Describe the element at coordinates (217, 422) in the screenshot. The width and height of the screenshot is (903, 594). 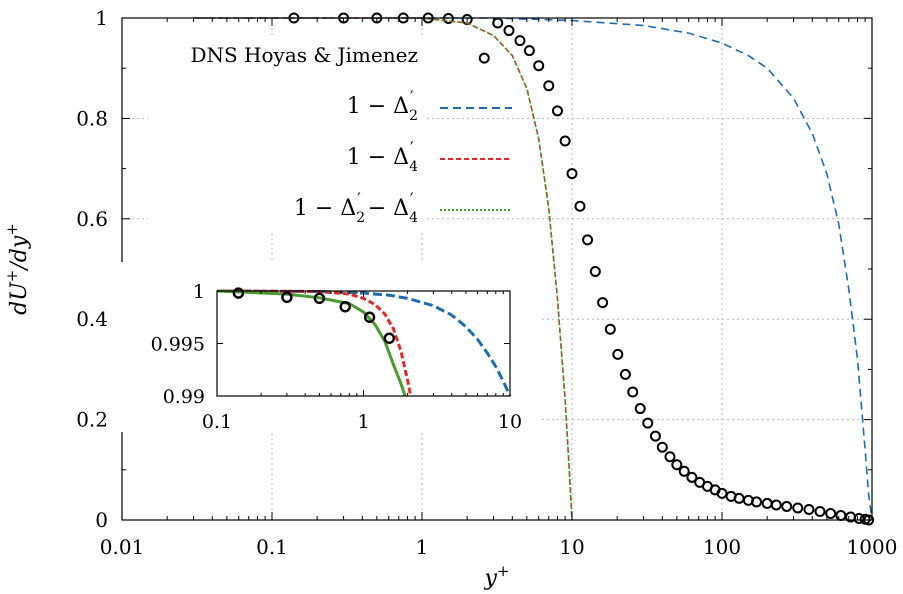
I see `inset-x-tick-label: 0.1` at that location.